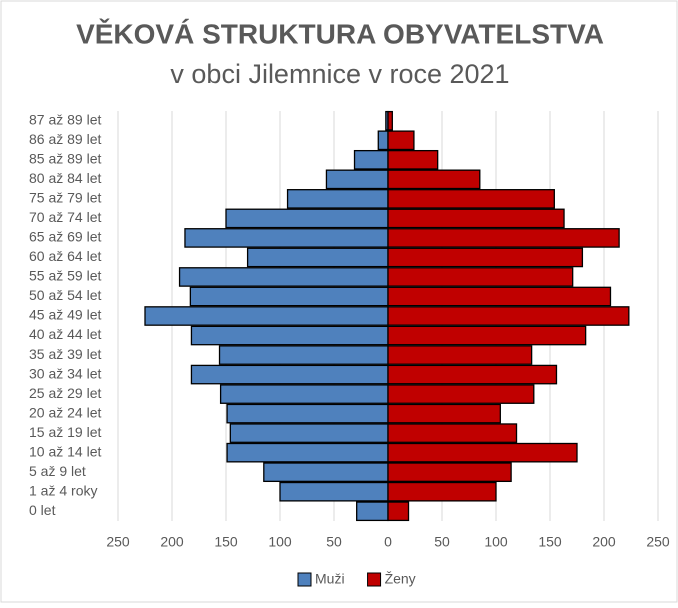  What do you see at coordinates (65, 276) in the screenshot?
I see `y-tick-label: 55 až 59 let` at bounding box center [65, 276].